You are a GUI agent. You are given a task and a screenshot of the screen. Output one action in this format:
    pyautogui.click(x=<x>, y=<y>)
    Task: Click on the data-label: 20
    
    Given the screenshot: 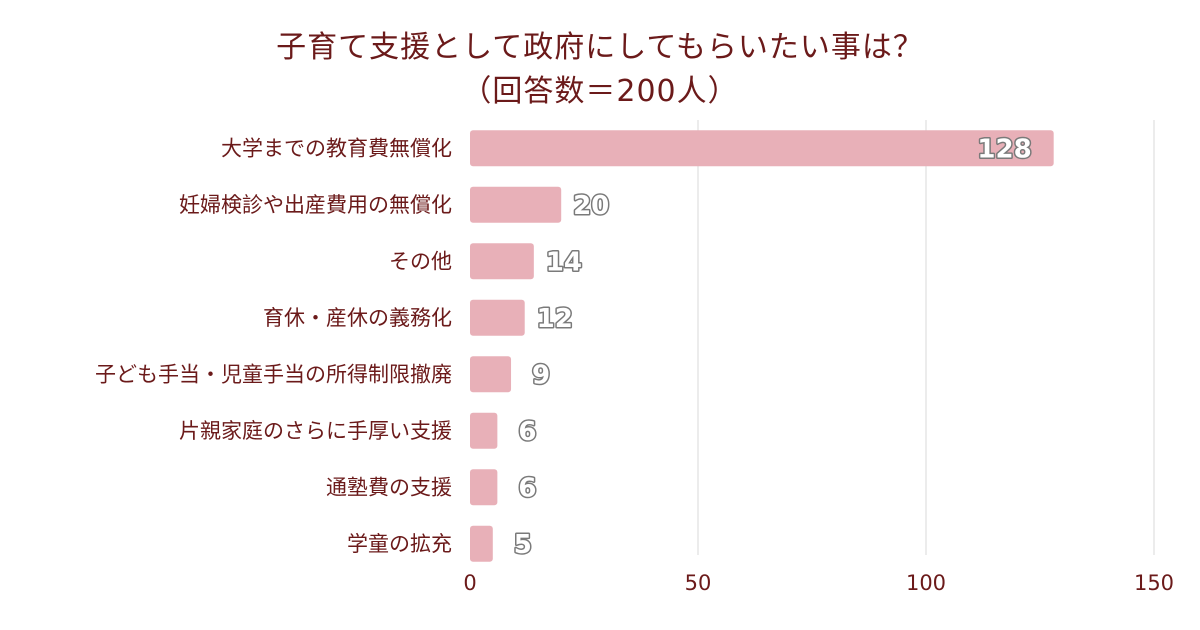 What is the action you would take?
    pyautogui.click(x=591, y=206)
    